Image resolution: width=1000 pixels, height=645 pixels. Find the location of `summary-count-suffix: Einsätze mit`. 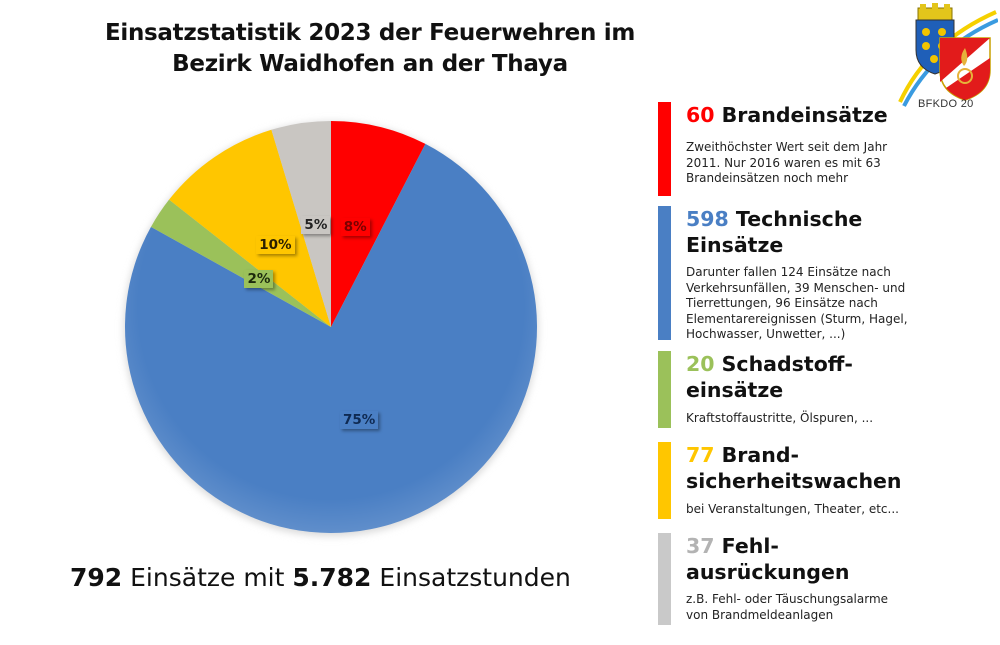

summary-count-suffix: Einsätze mit is located at coordinates (207, 577).